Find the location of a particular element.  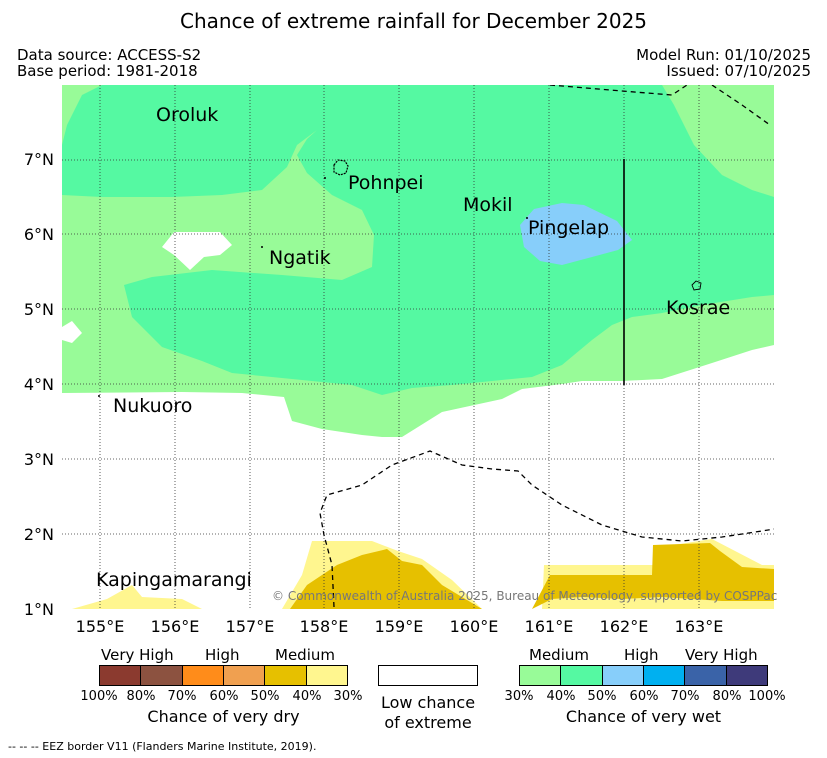

base-period-label: Base period: 1981-2018 is located at coordinates (107, 71).